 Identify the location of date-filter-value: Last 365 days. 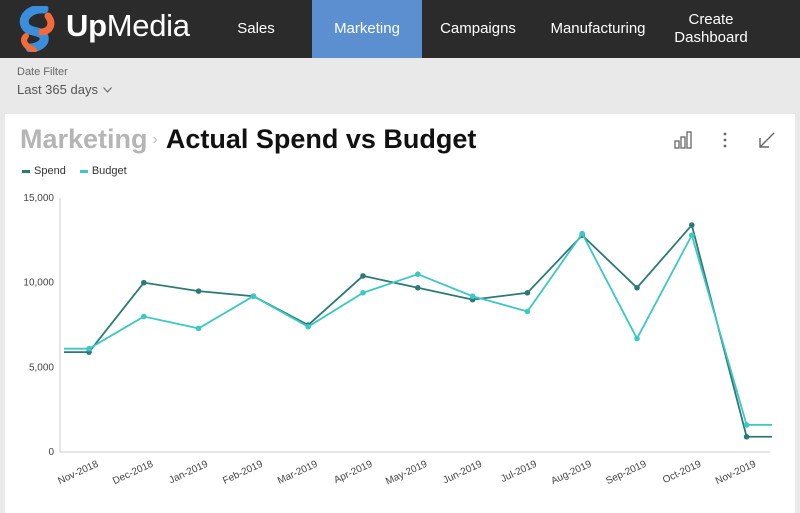
(57, 89).